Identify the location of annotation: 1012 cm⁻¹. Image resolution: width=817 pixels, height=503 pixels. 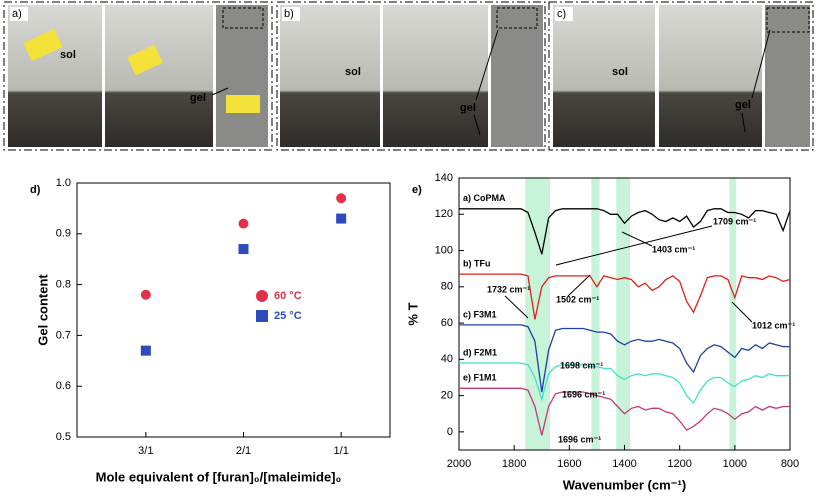
(773, 325).